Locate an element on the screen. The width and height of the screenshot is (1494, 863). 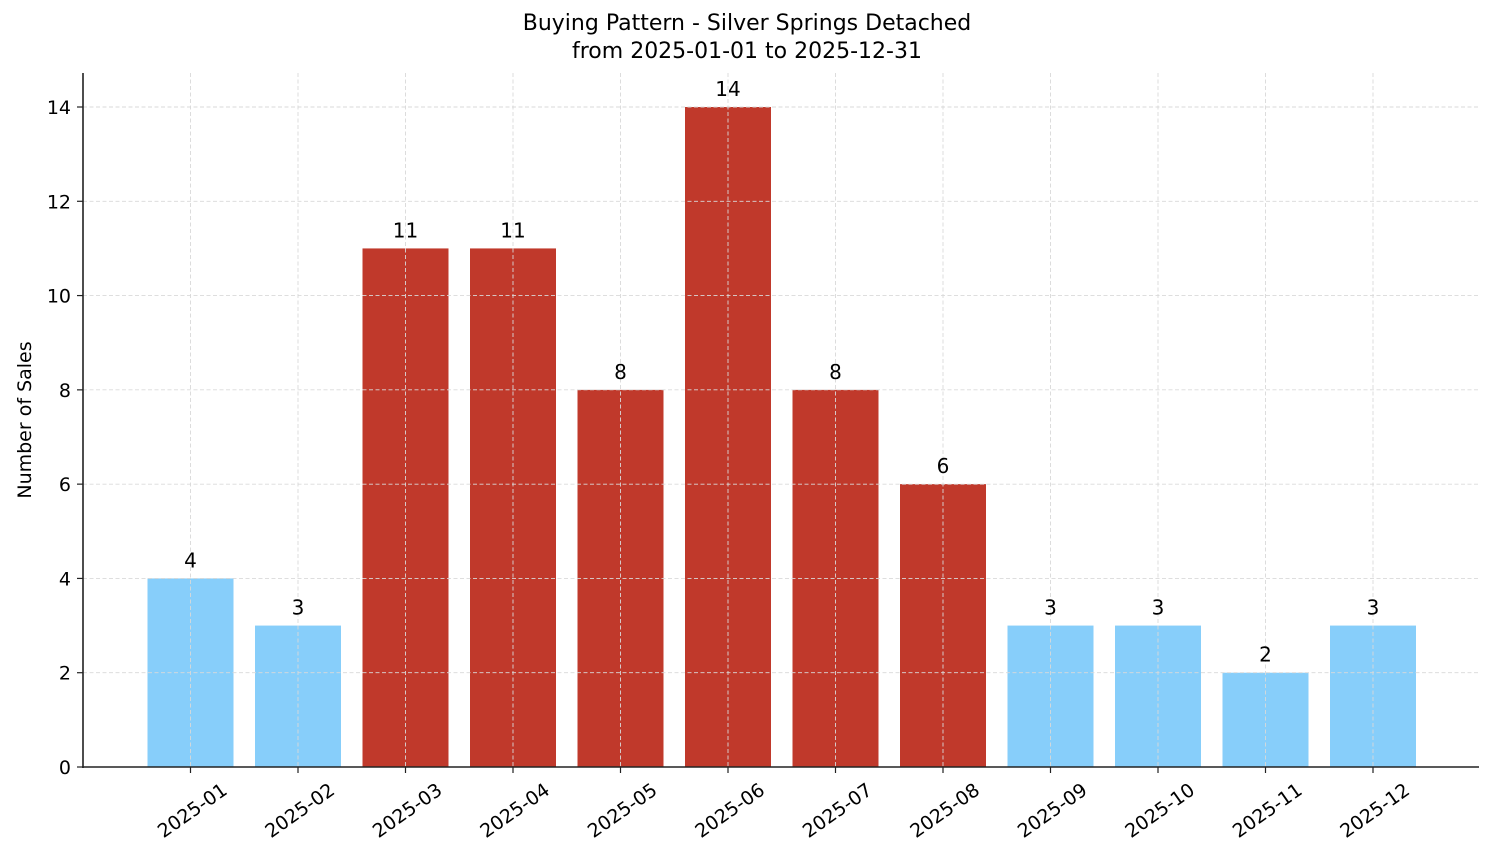
bar-value-label: 6 is located at coordinates (943, 466).